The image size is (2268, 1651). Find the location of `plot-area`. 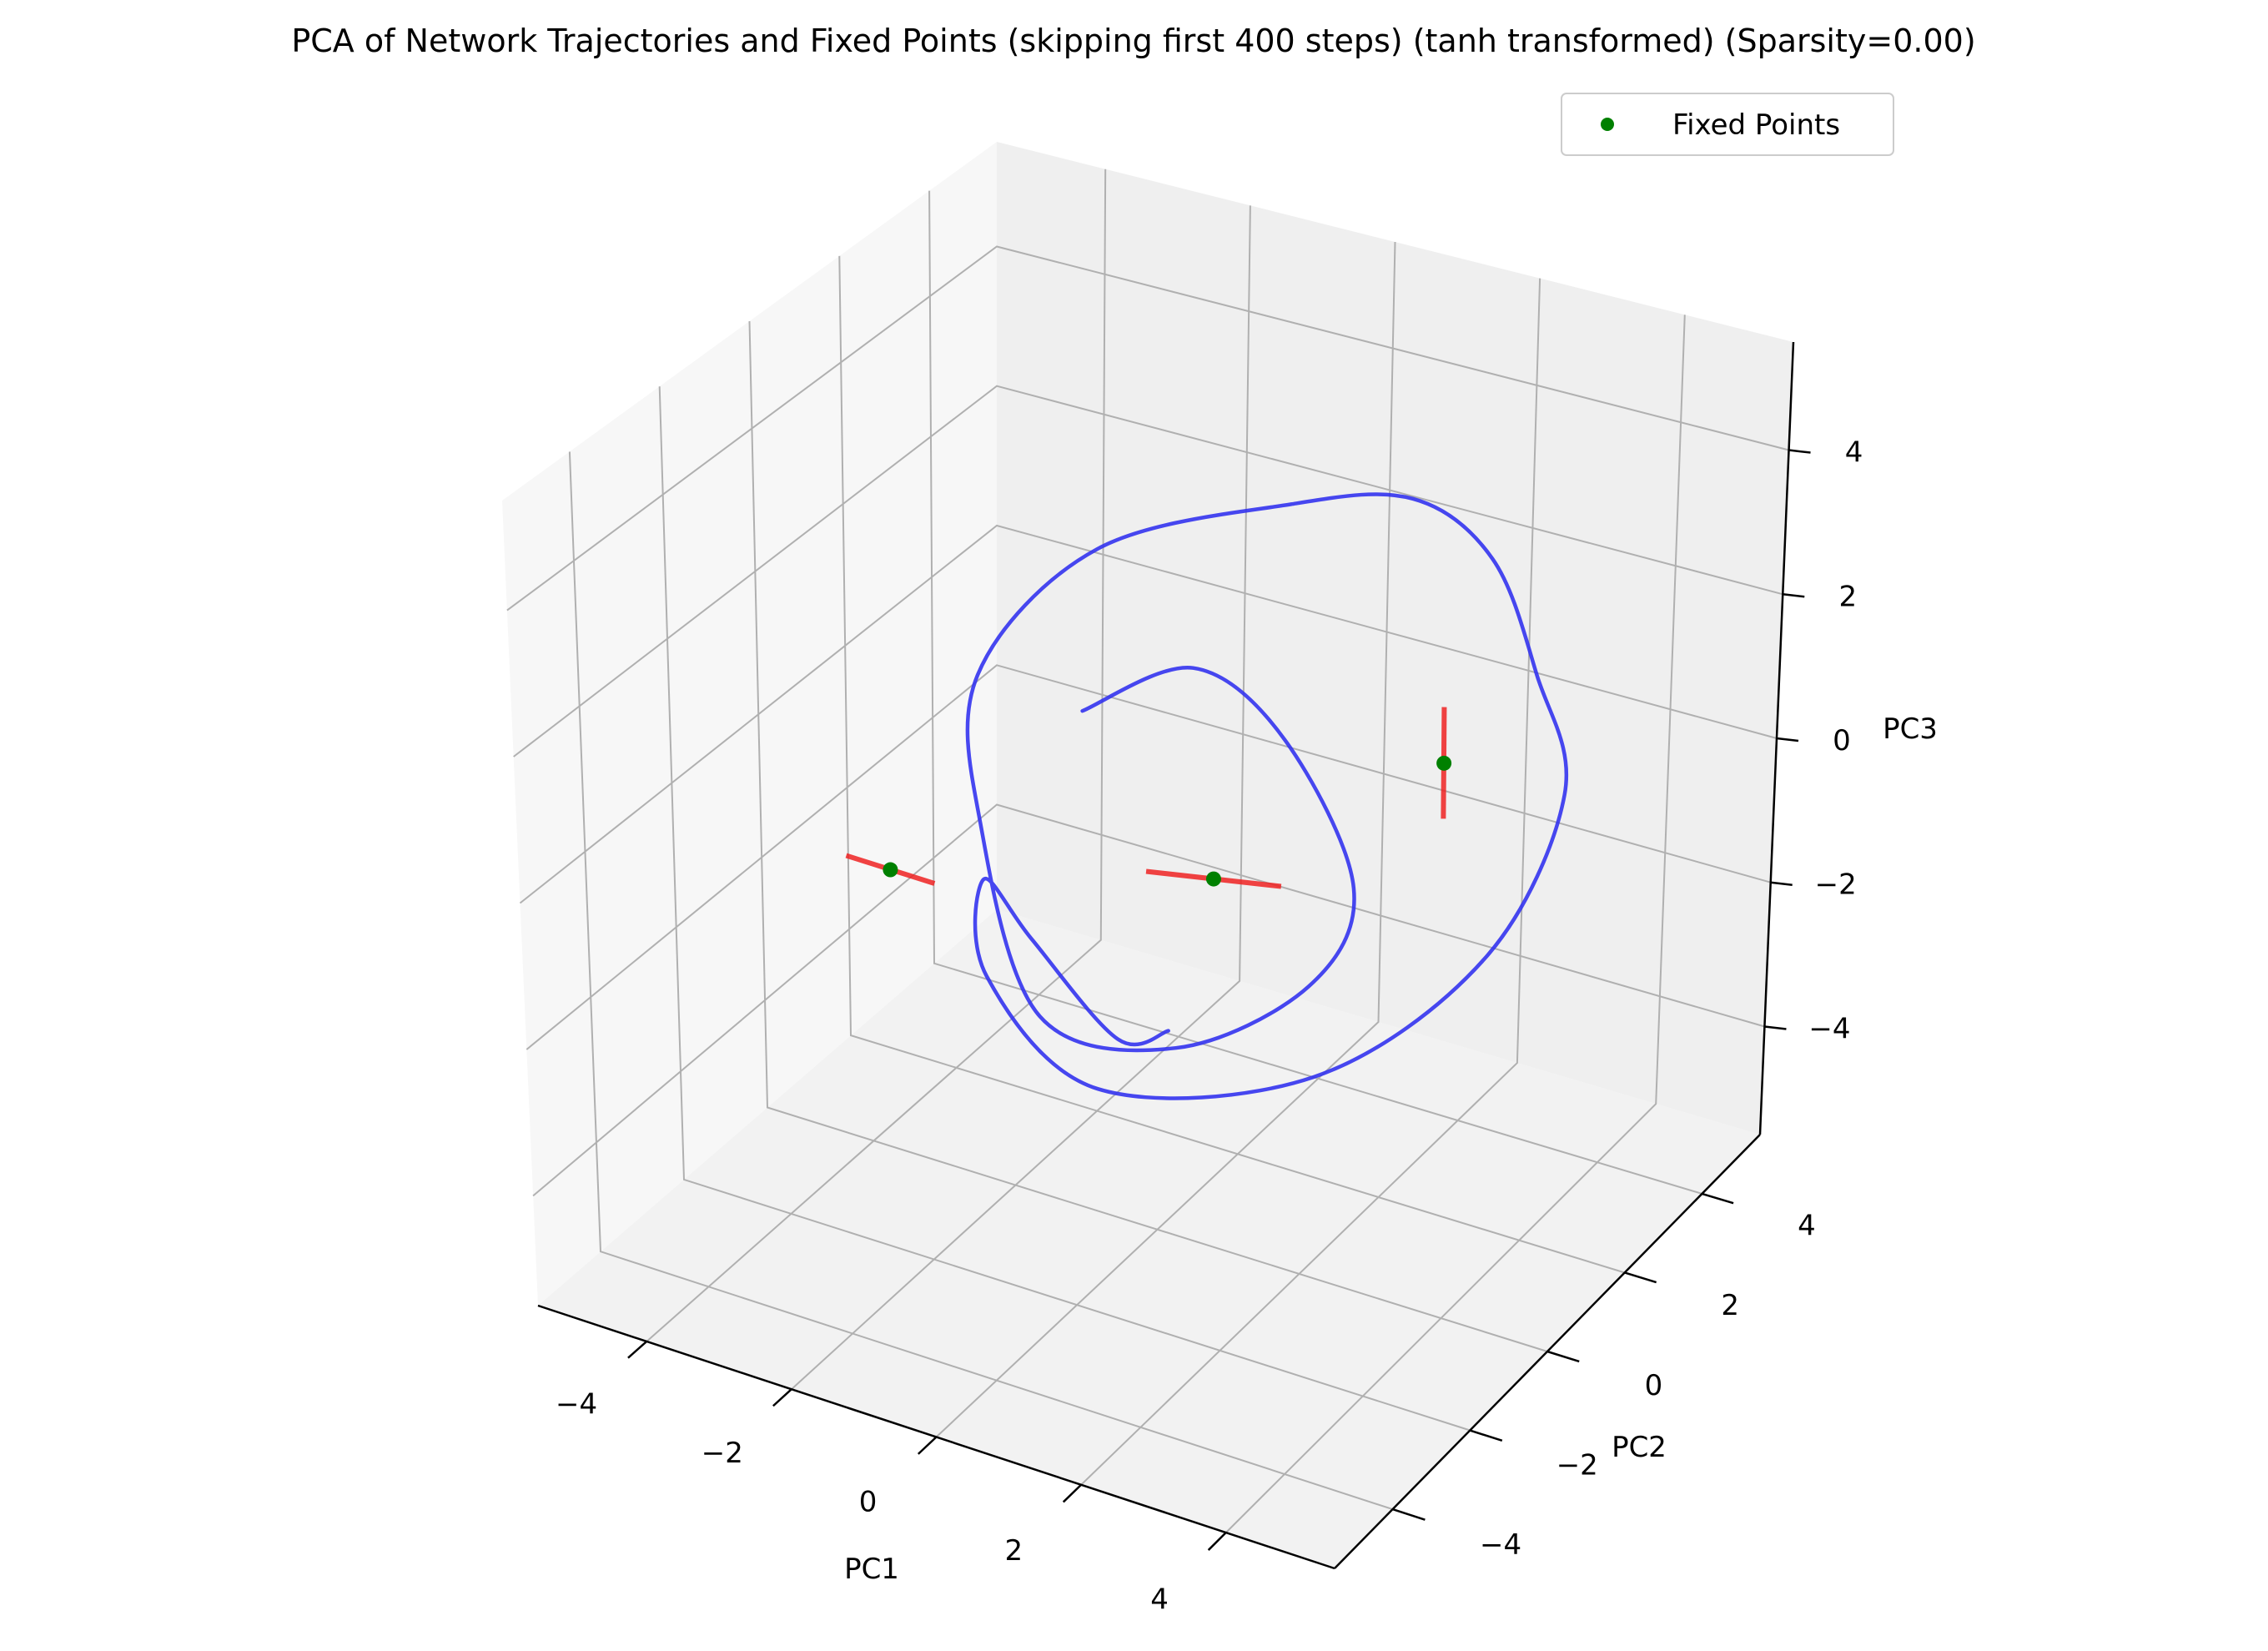

plot-area is located at coordinates (1207, 796).